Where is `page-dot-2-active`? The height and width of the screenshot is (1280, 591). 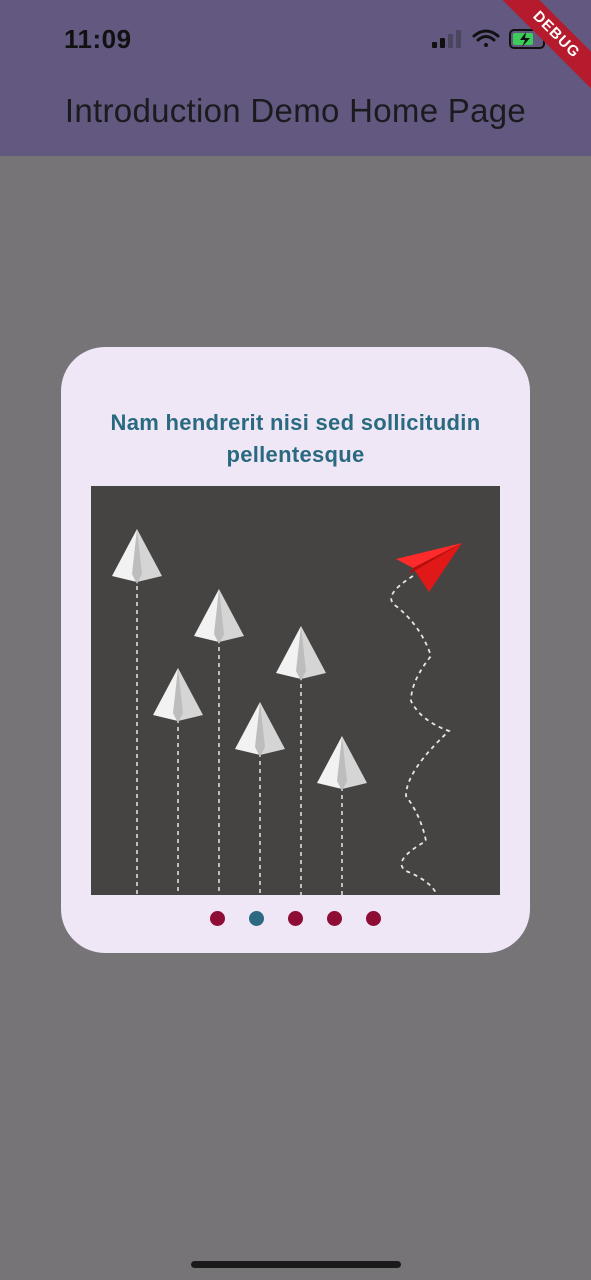 page-dot-2-active is located at coordinates (256, 918).